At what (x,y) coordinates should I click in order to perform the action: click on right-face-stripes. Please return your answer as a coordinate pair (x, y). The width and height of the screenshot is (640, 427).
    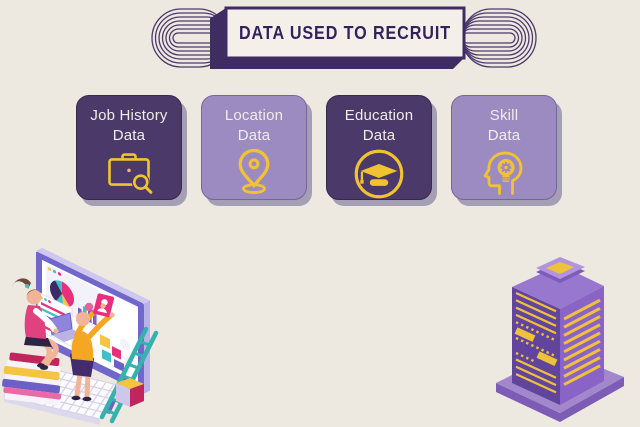
    Looking at the image, I should click on (582, 342).